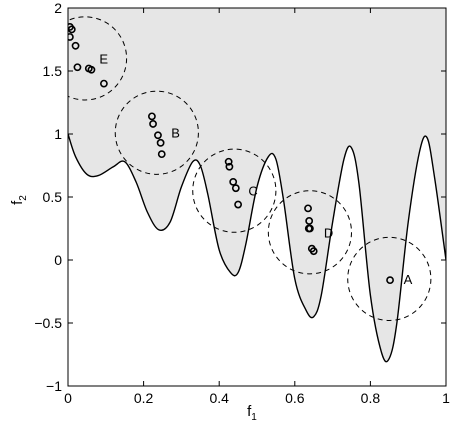  I want to click on region-circle-b, so click(156, 132).